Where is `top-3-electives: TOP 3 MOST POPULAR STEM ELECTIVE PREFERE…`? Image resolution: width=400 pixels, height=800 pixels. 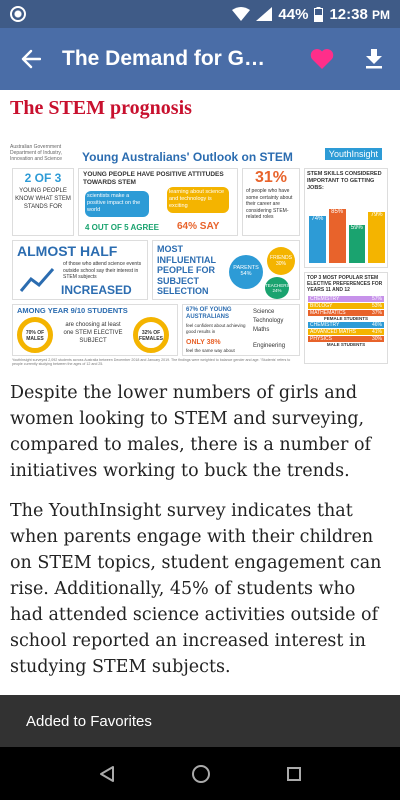
top-3-electives: TOP 3 MOST POPULAR STEM ELECTIVE PREFERE… is located at coordinates (346, 318).